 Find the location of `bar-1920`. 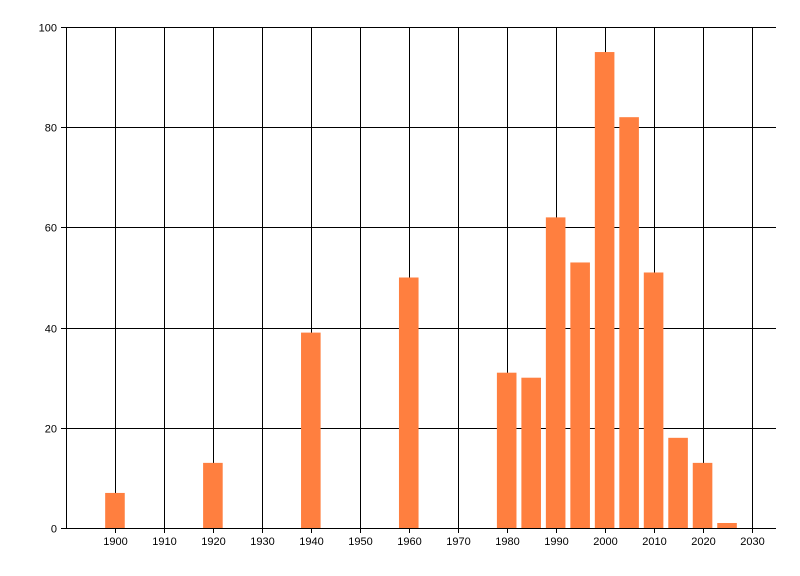

bar-1920 is located at coordinates (213, 495).